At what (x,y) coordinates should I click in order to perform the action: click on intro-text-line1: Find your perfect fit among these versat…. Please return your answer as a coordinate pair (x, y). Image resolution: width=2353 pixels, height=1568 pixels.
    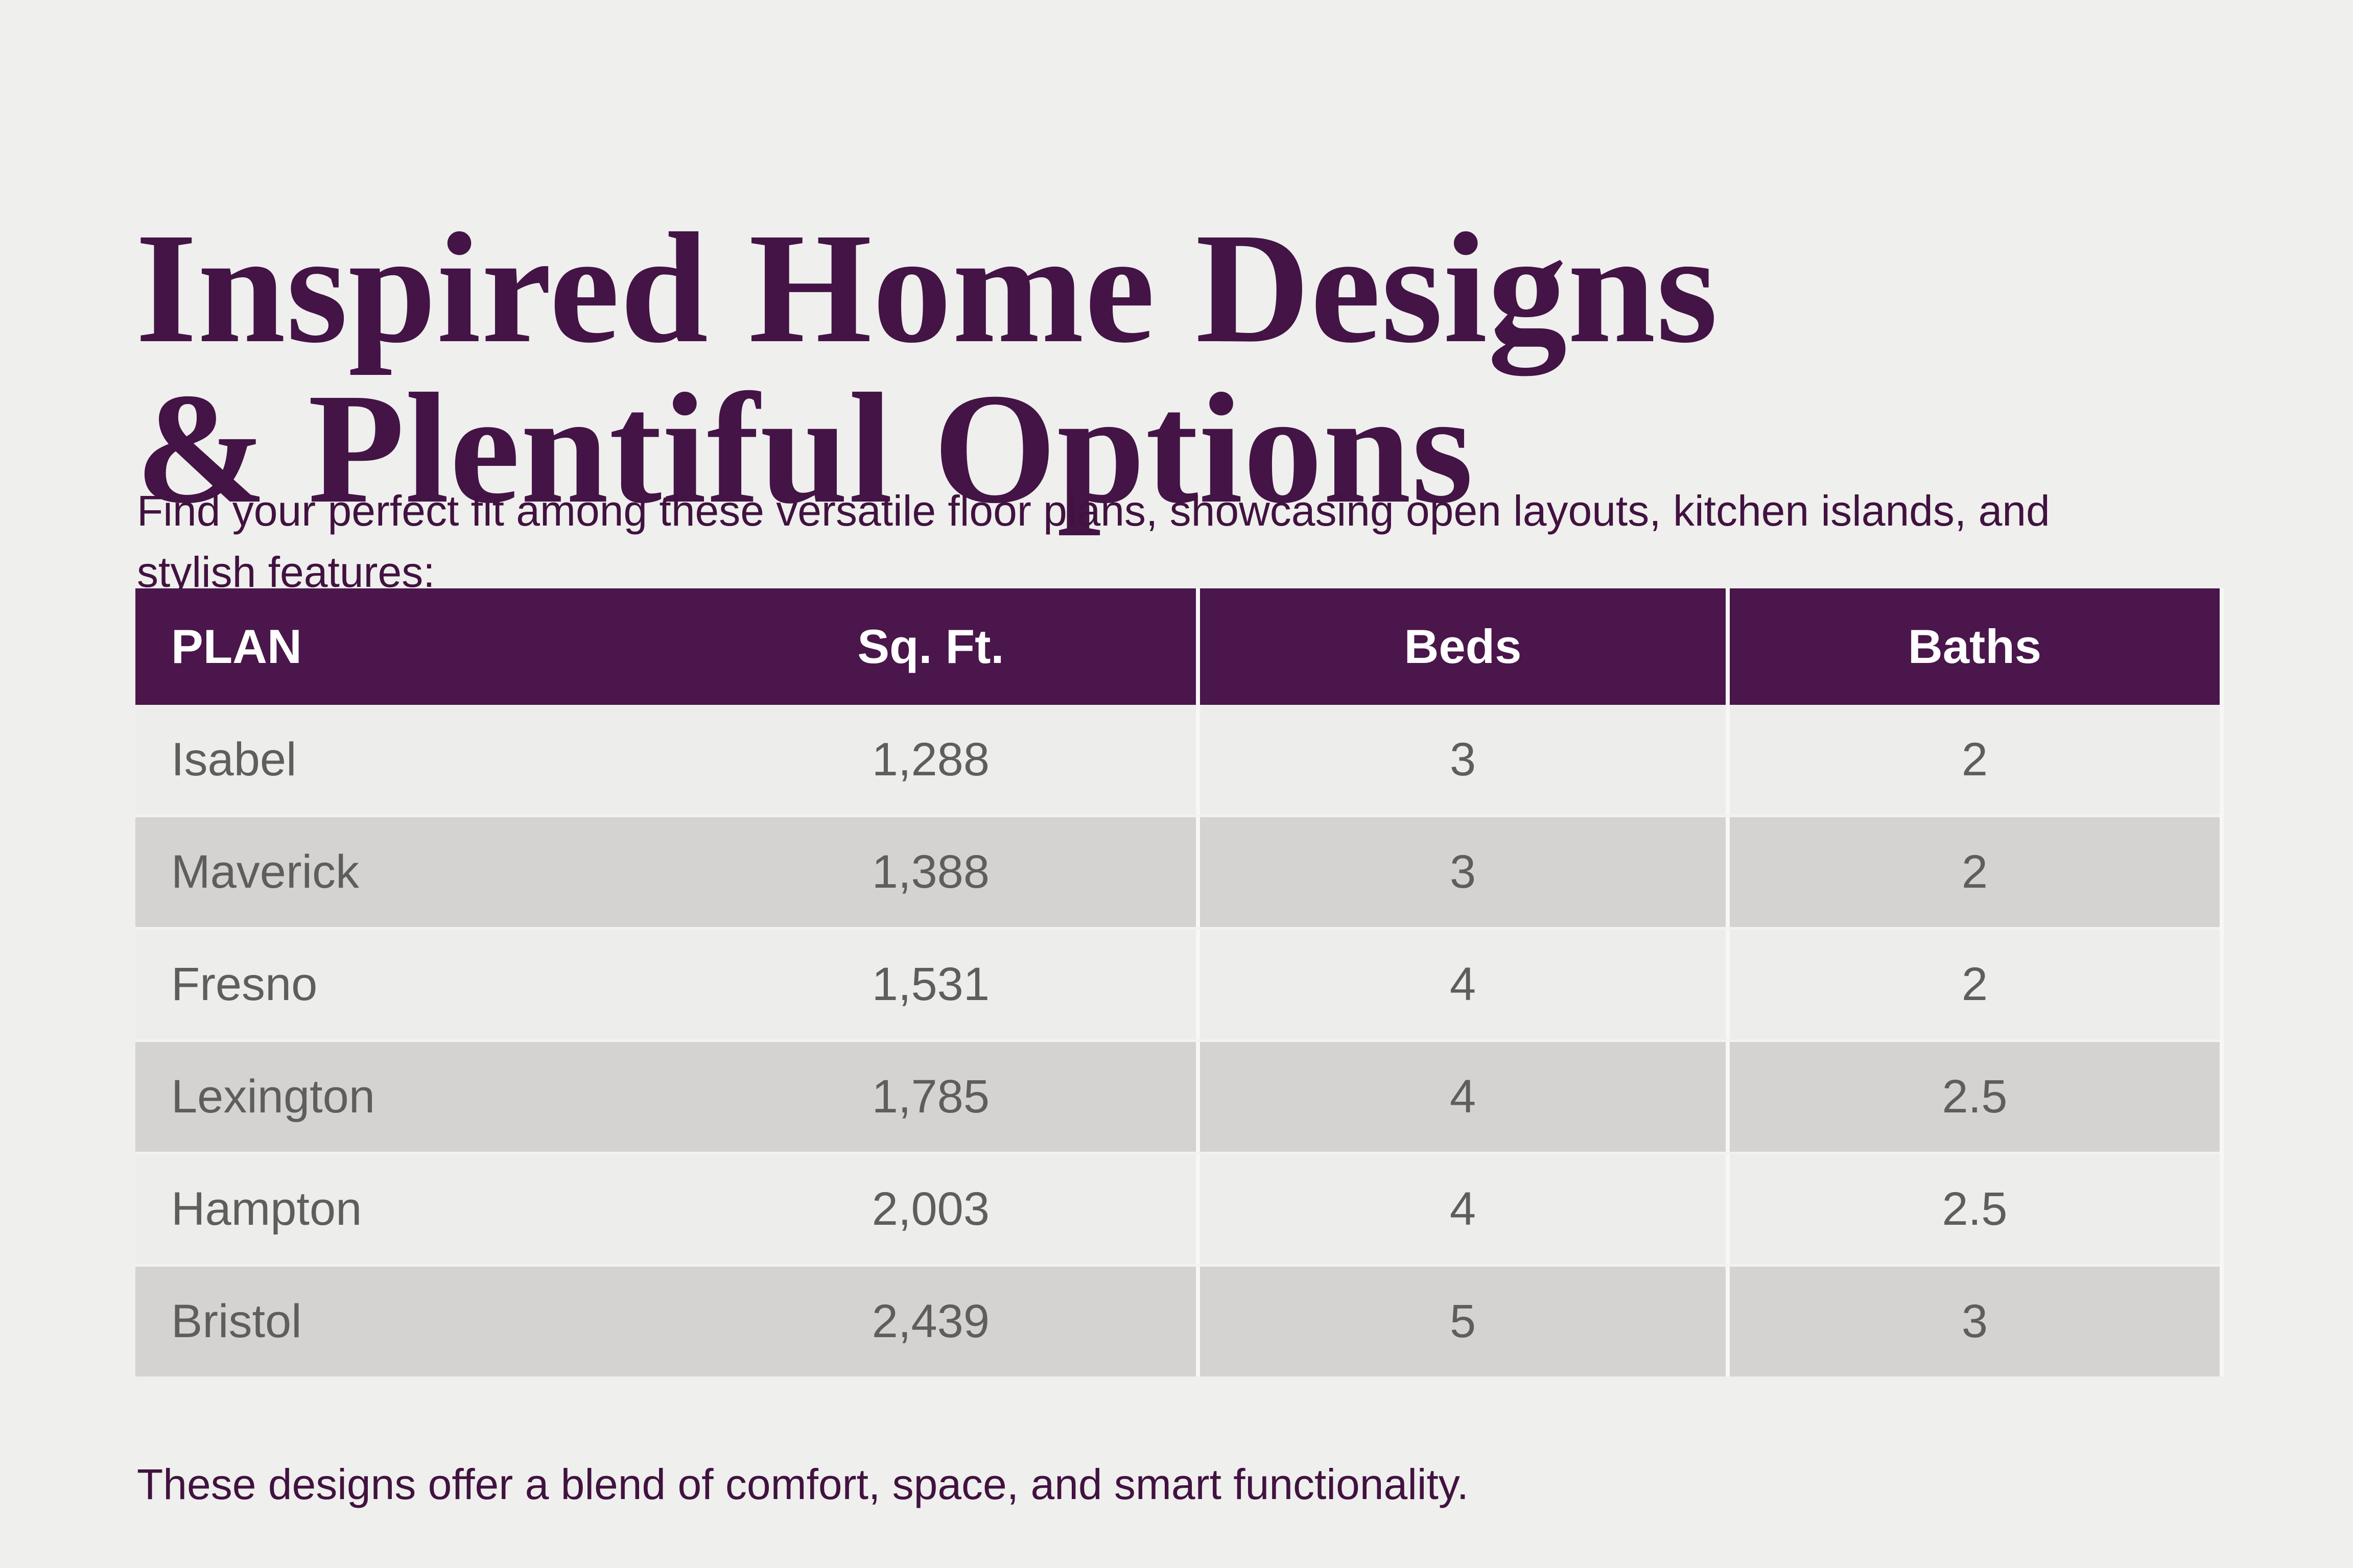
    Looking at the image, I should click on (1093, 511).